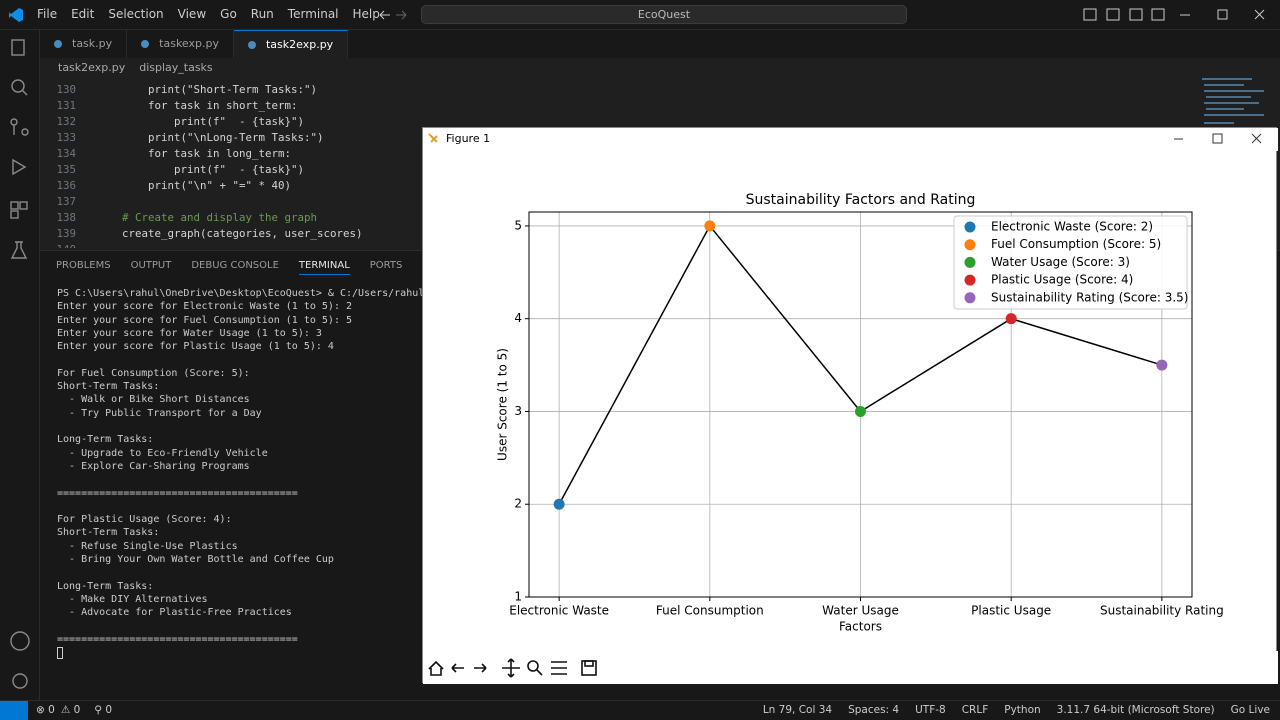 The height and width of the screenshot is (720, 1280). What do you see at coordinates (45, 710) in the screenshot?
I see `error-count: ⊗ 0` at bounding box center [45, 710].